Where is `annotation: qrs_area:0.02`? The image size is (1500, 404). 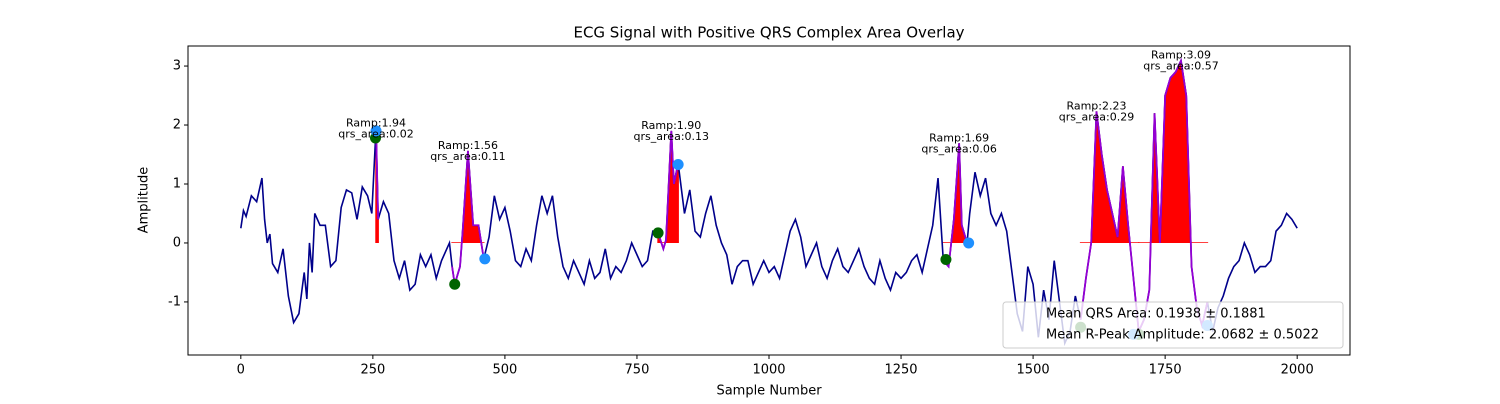 annotation: qrs_area:0.02 is located at coordinates (375, 134).